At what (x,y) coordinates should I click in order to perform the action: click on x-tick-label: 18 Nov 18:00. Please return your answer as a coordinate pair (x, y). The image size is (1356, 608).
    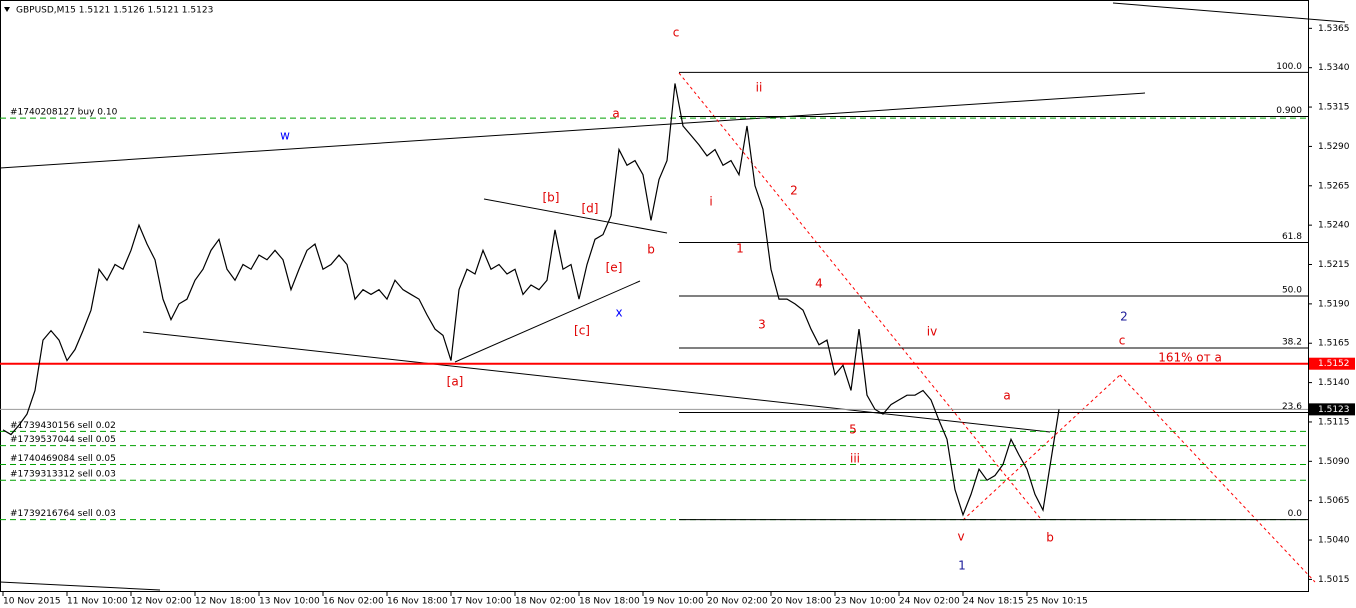
    Looking at the image, I should click on (609, 602).